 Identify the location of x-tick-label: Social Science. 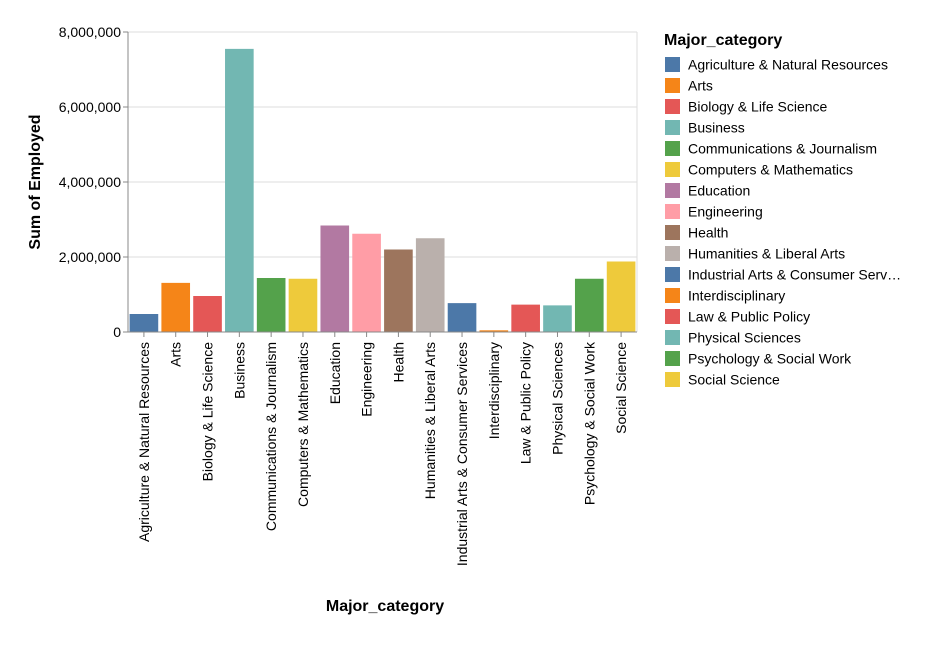
(621, 388).